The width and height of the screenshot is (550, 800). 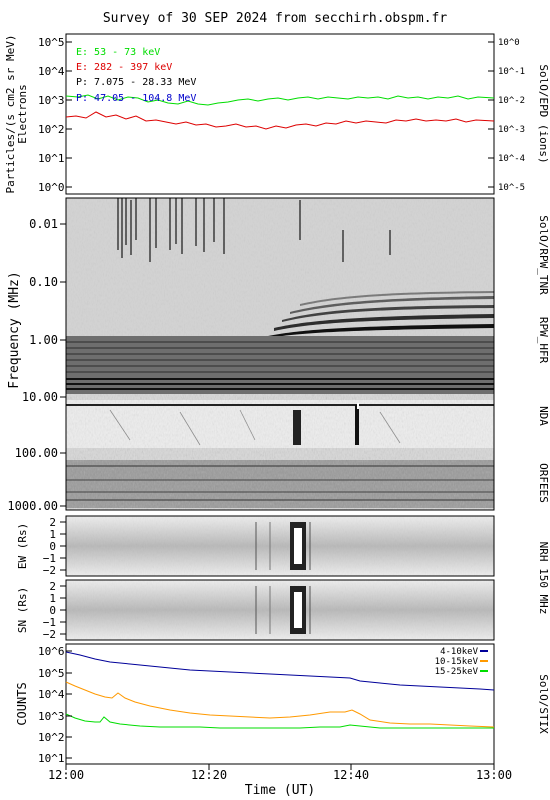 What do you see at coordinates (511, 159) in the screenshot?
I see `svg-text: 10^-4` at bounding box center [511, 159].